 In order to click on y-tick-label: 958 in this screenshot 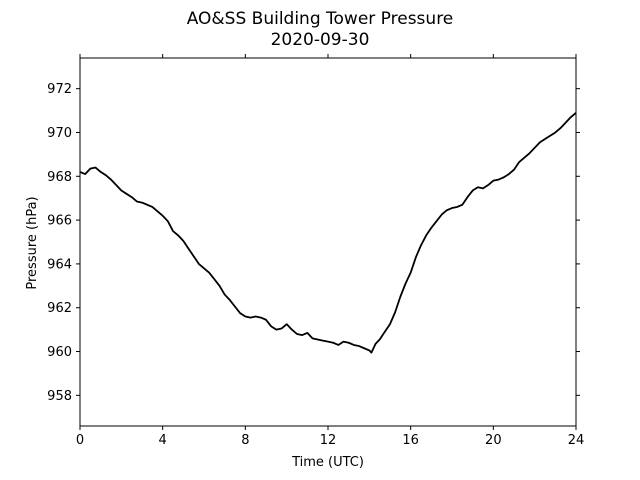, I will do `click(59, 396)`.